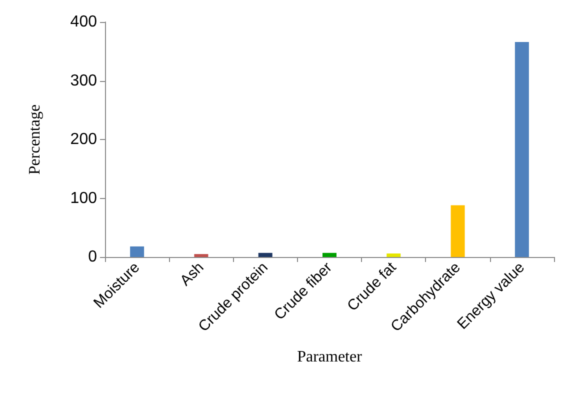 The height and width of the screenshot is (417, 574). I want to click on y-axis-title: Percentage, so click(35, 139).